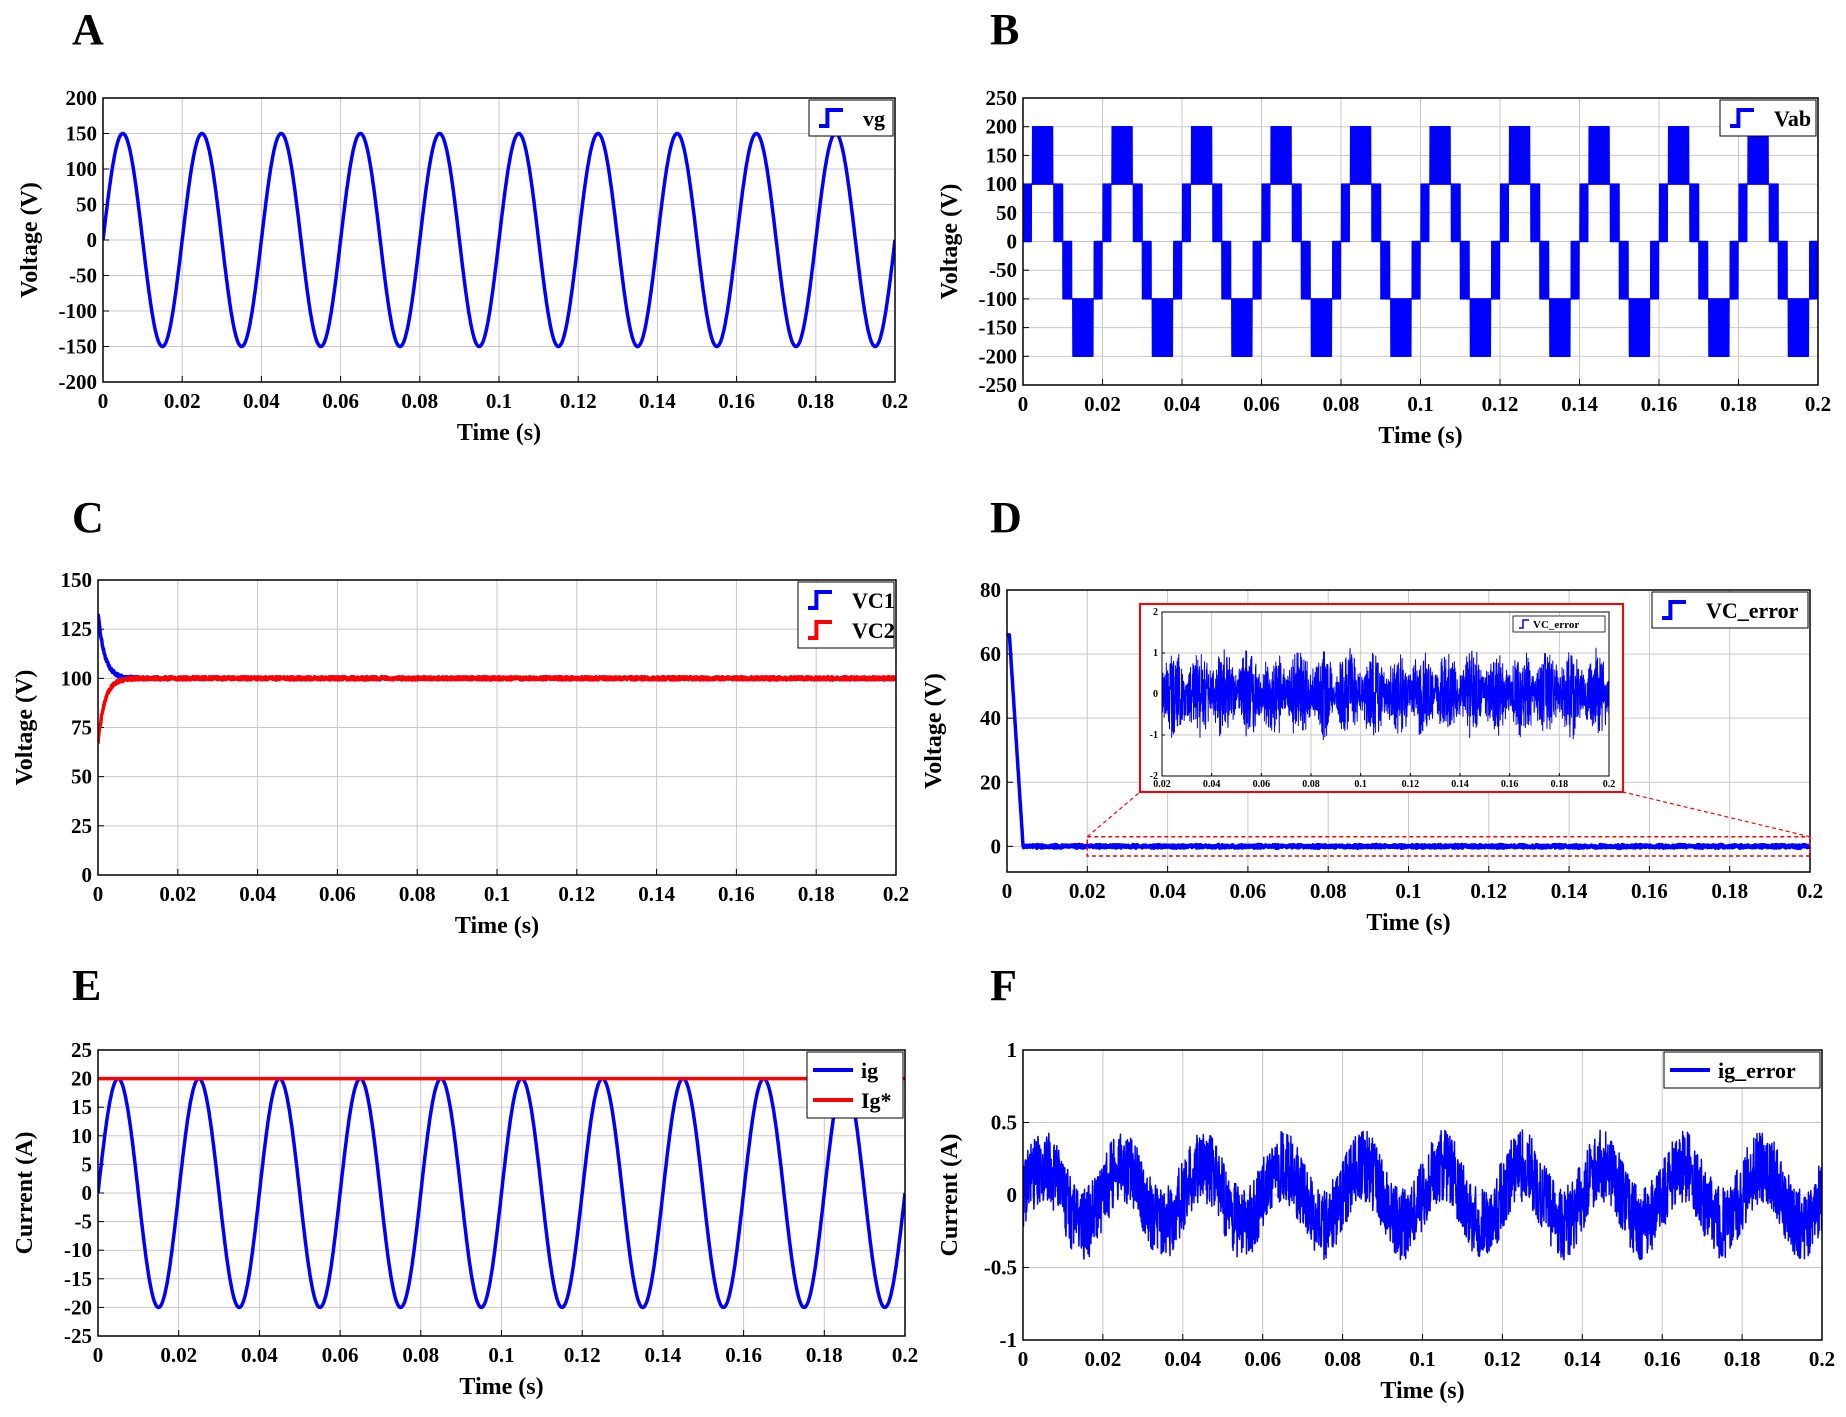 The height and width of the screenshot is (1417, 1846). What do you see at coordinates (1004, 29) in the screenshot?
I see `panel-letter: B` at bounding box center [1004, 29].